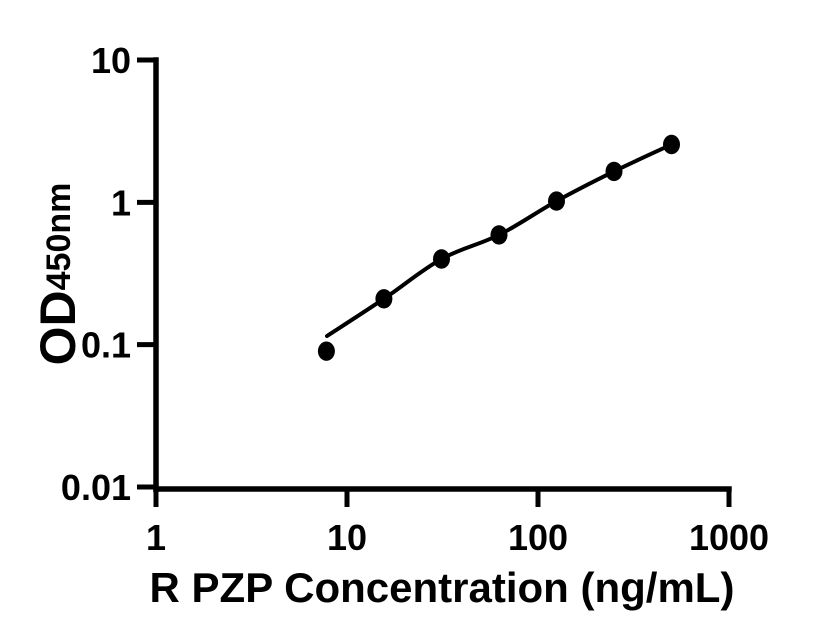 Image resolution: width=816 pixels, height=640 pixels. Describe the element at coordinates (96, 487) in the screenshot. I see `y-tick-label: 0.01` at that location.